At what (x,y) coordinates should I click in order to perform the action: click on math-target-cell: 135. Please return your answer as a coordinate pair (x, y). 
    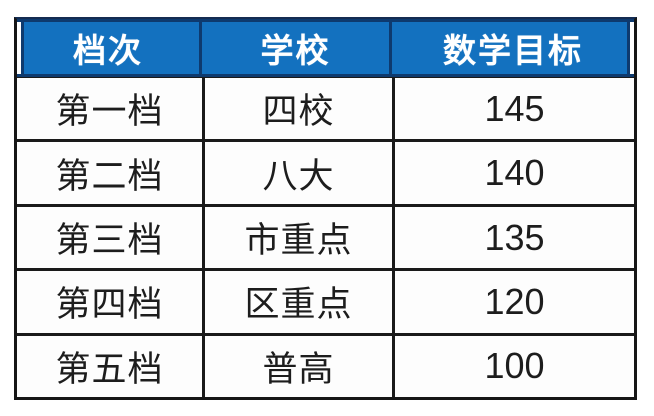
    Looking at the image, I should click on (513, 237).